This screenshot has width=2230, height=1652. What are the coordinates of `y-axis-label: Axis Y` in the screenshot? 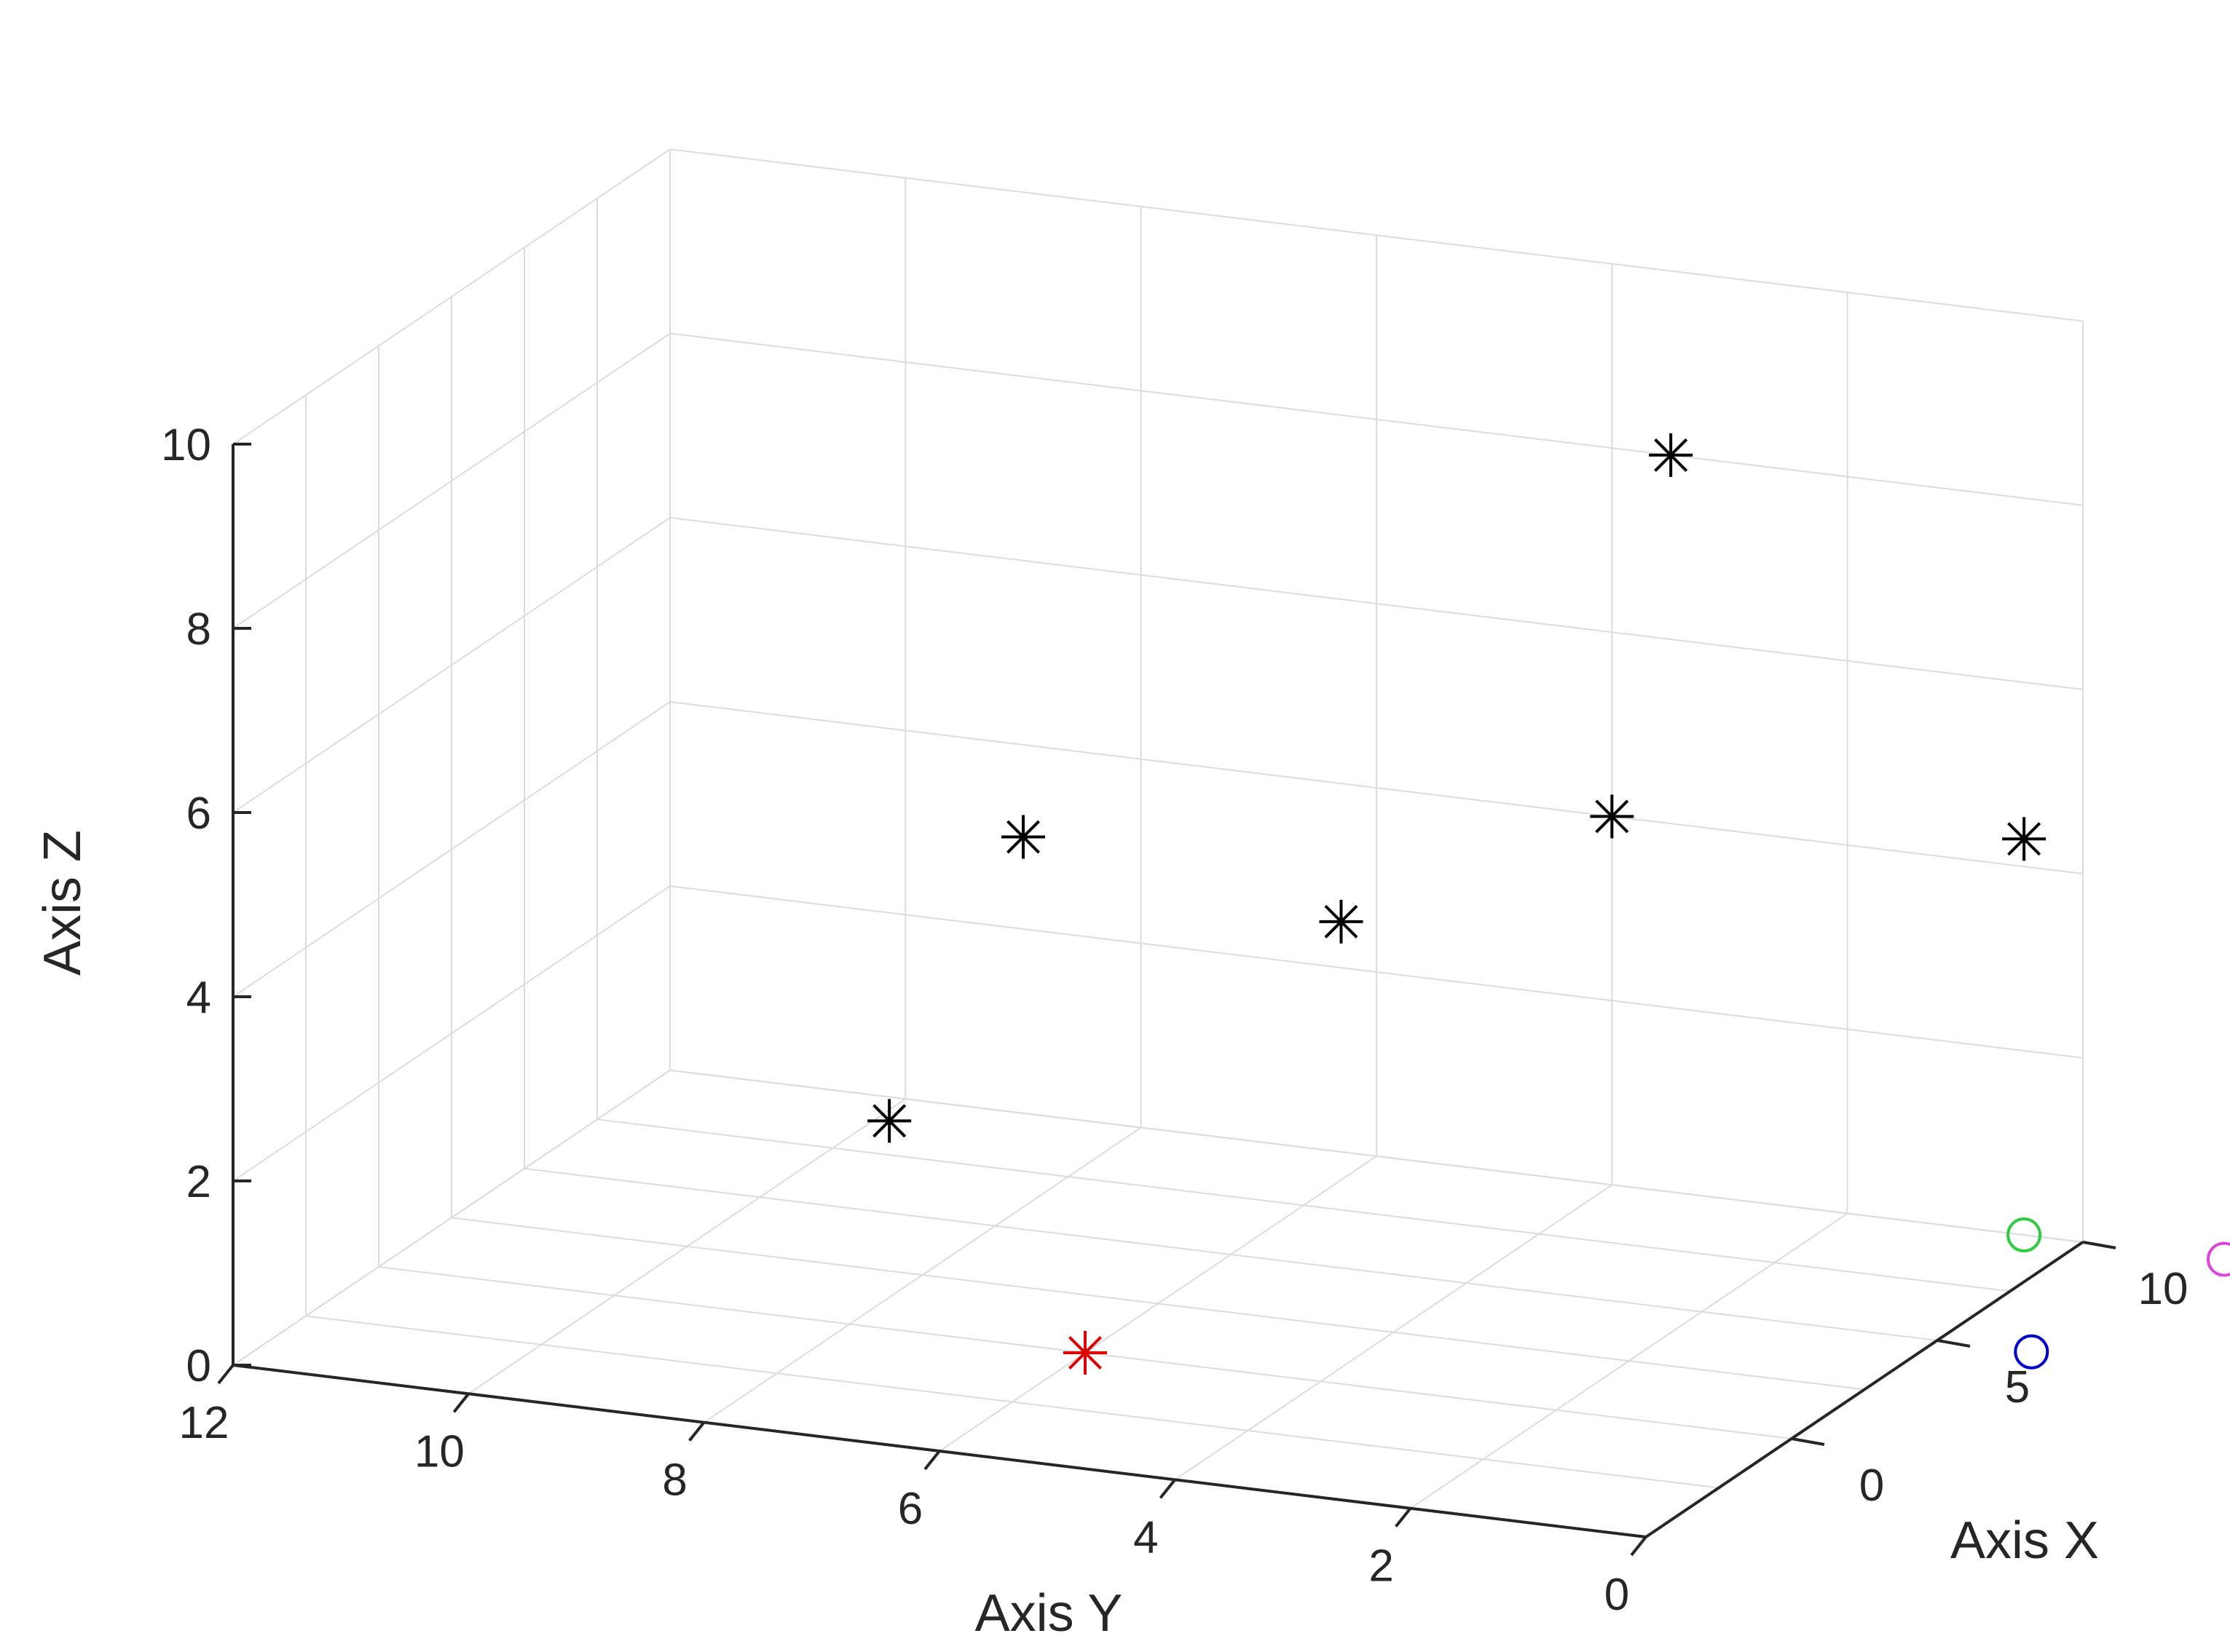 It's located at (1049, 1613).